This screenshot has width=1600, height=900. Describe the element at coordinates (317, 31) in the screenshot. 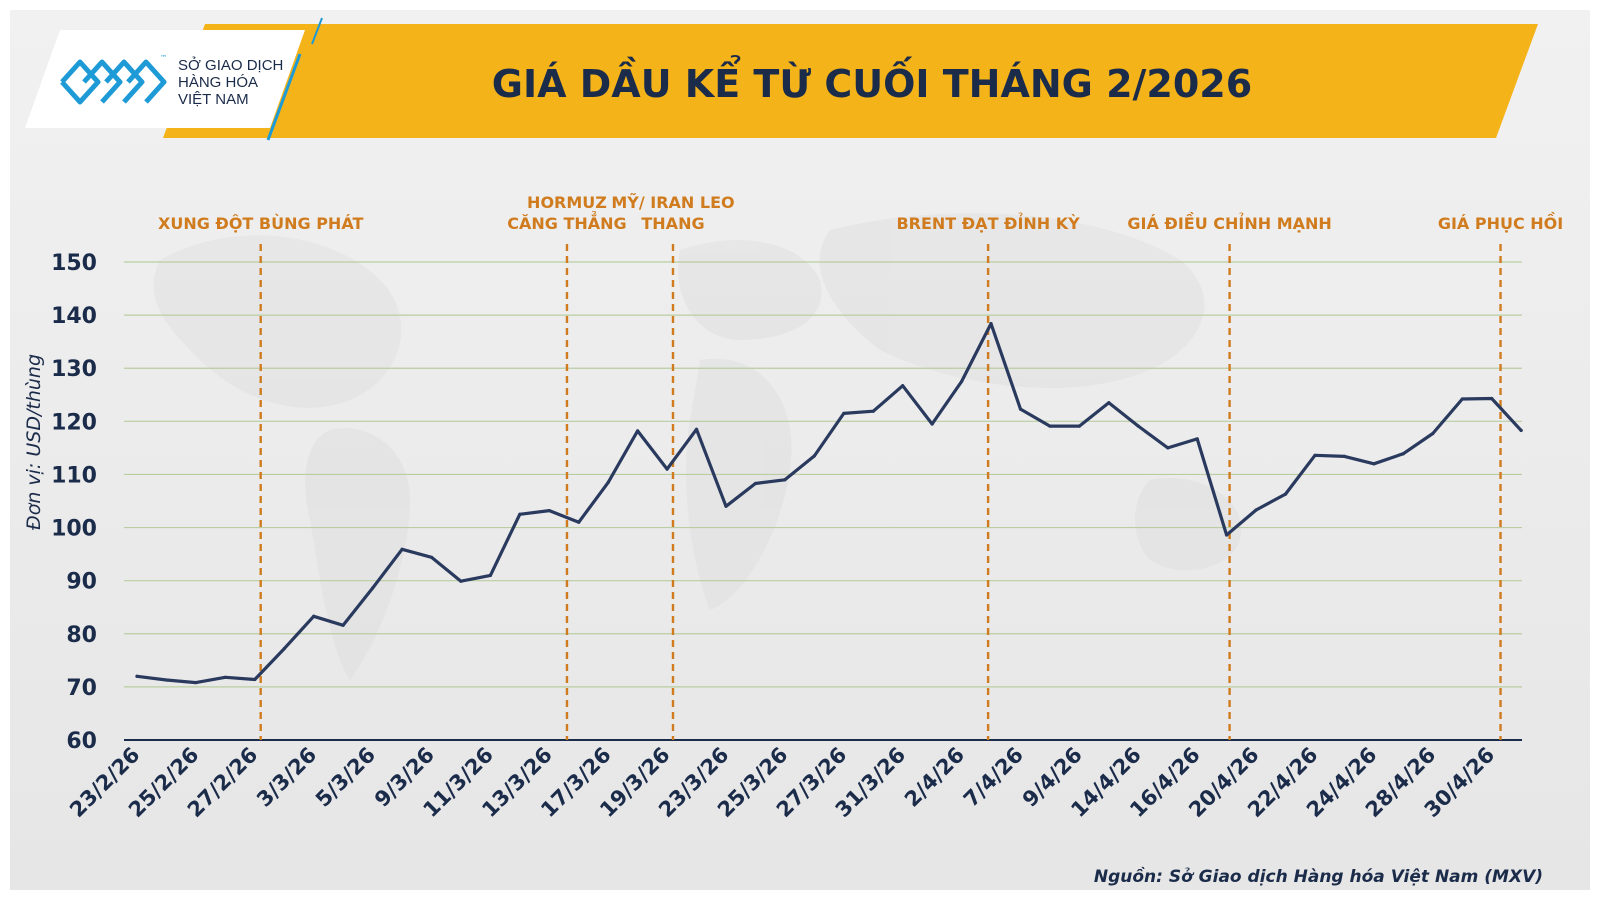

I see `logo-accent-stripe-small` at that location.